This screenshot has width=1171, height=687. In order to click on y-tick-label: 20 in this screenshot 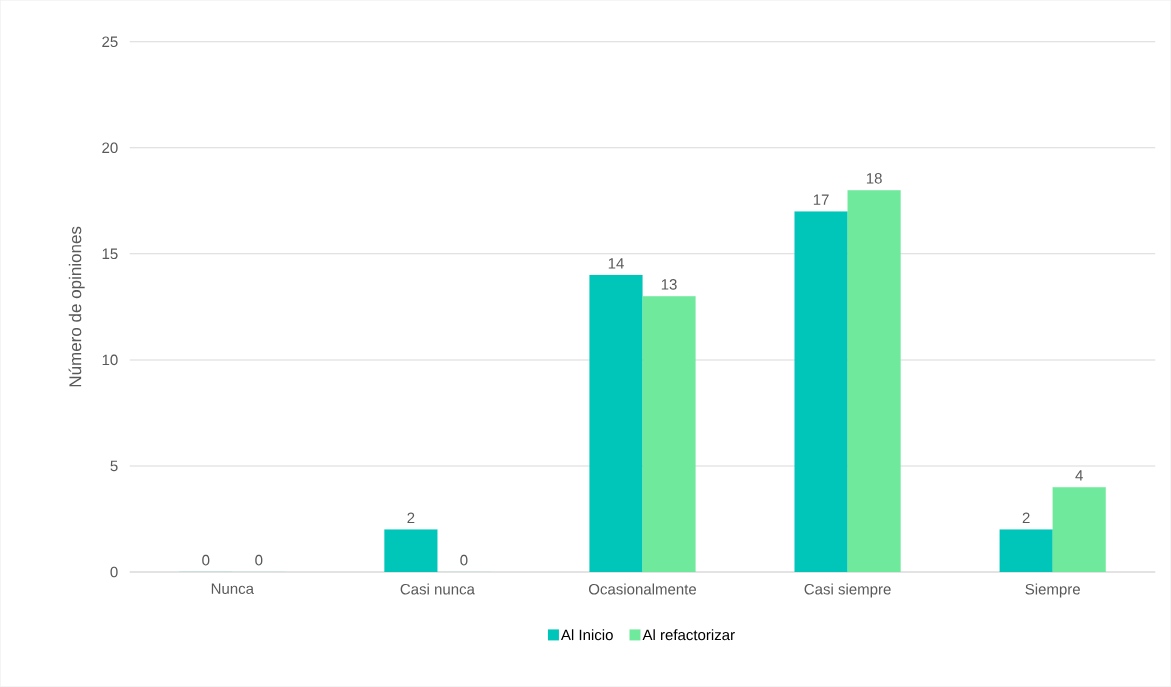, I will do `click(110, 148)`.